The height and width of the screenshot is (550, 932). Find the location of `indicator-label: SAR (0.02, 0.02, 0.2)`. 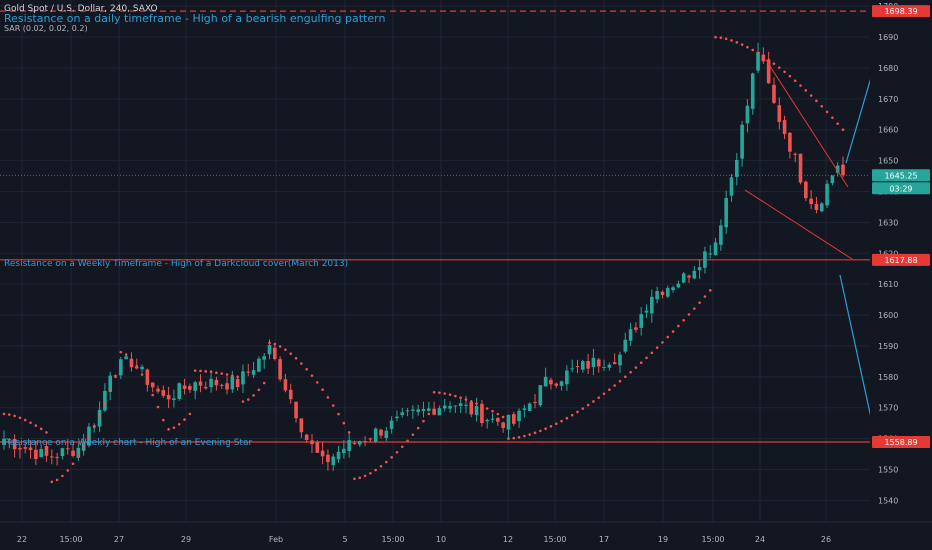

indicator-label: SAR (0.02, 0.02, 0.2) is located at coordinates (46, 28).